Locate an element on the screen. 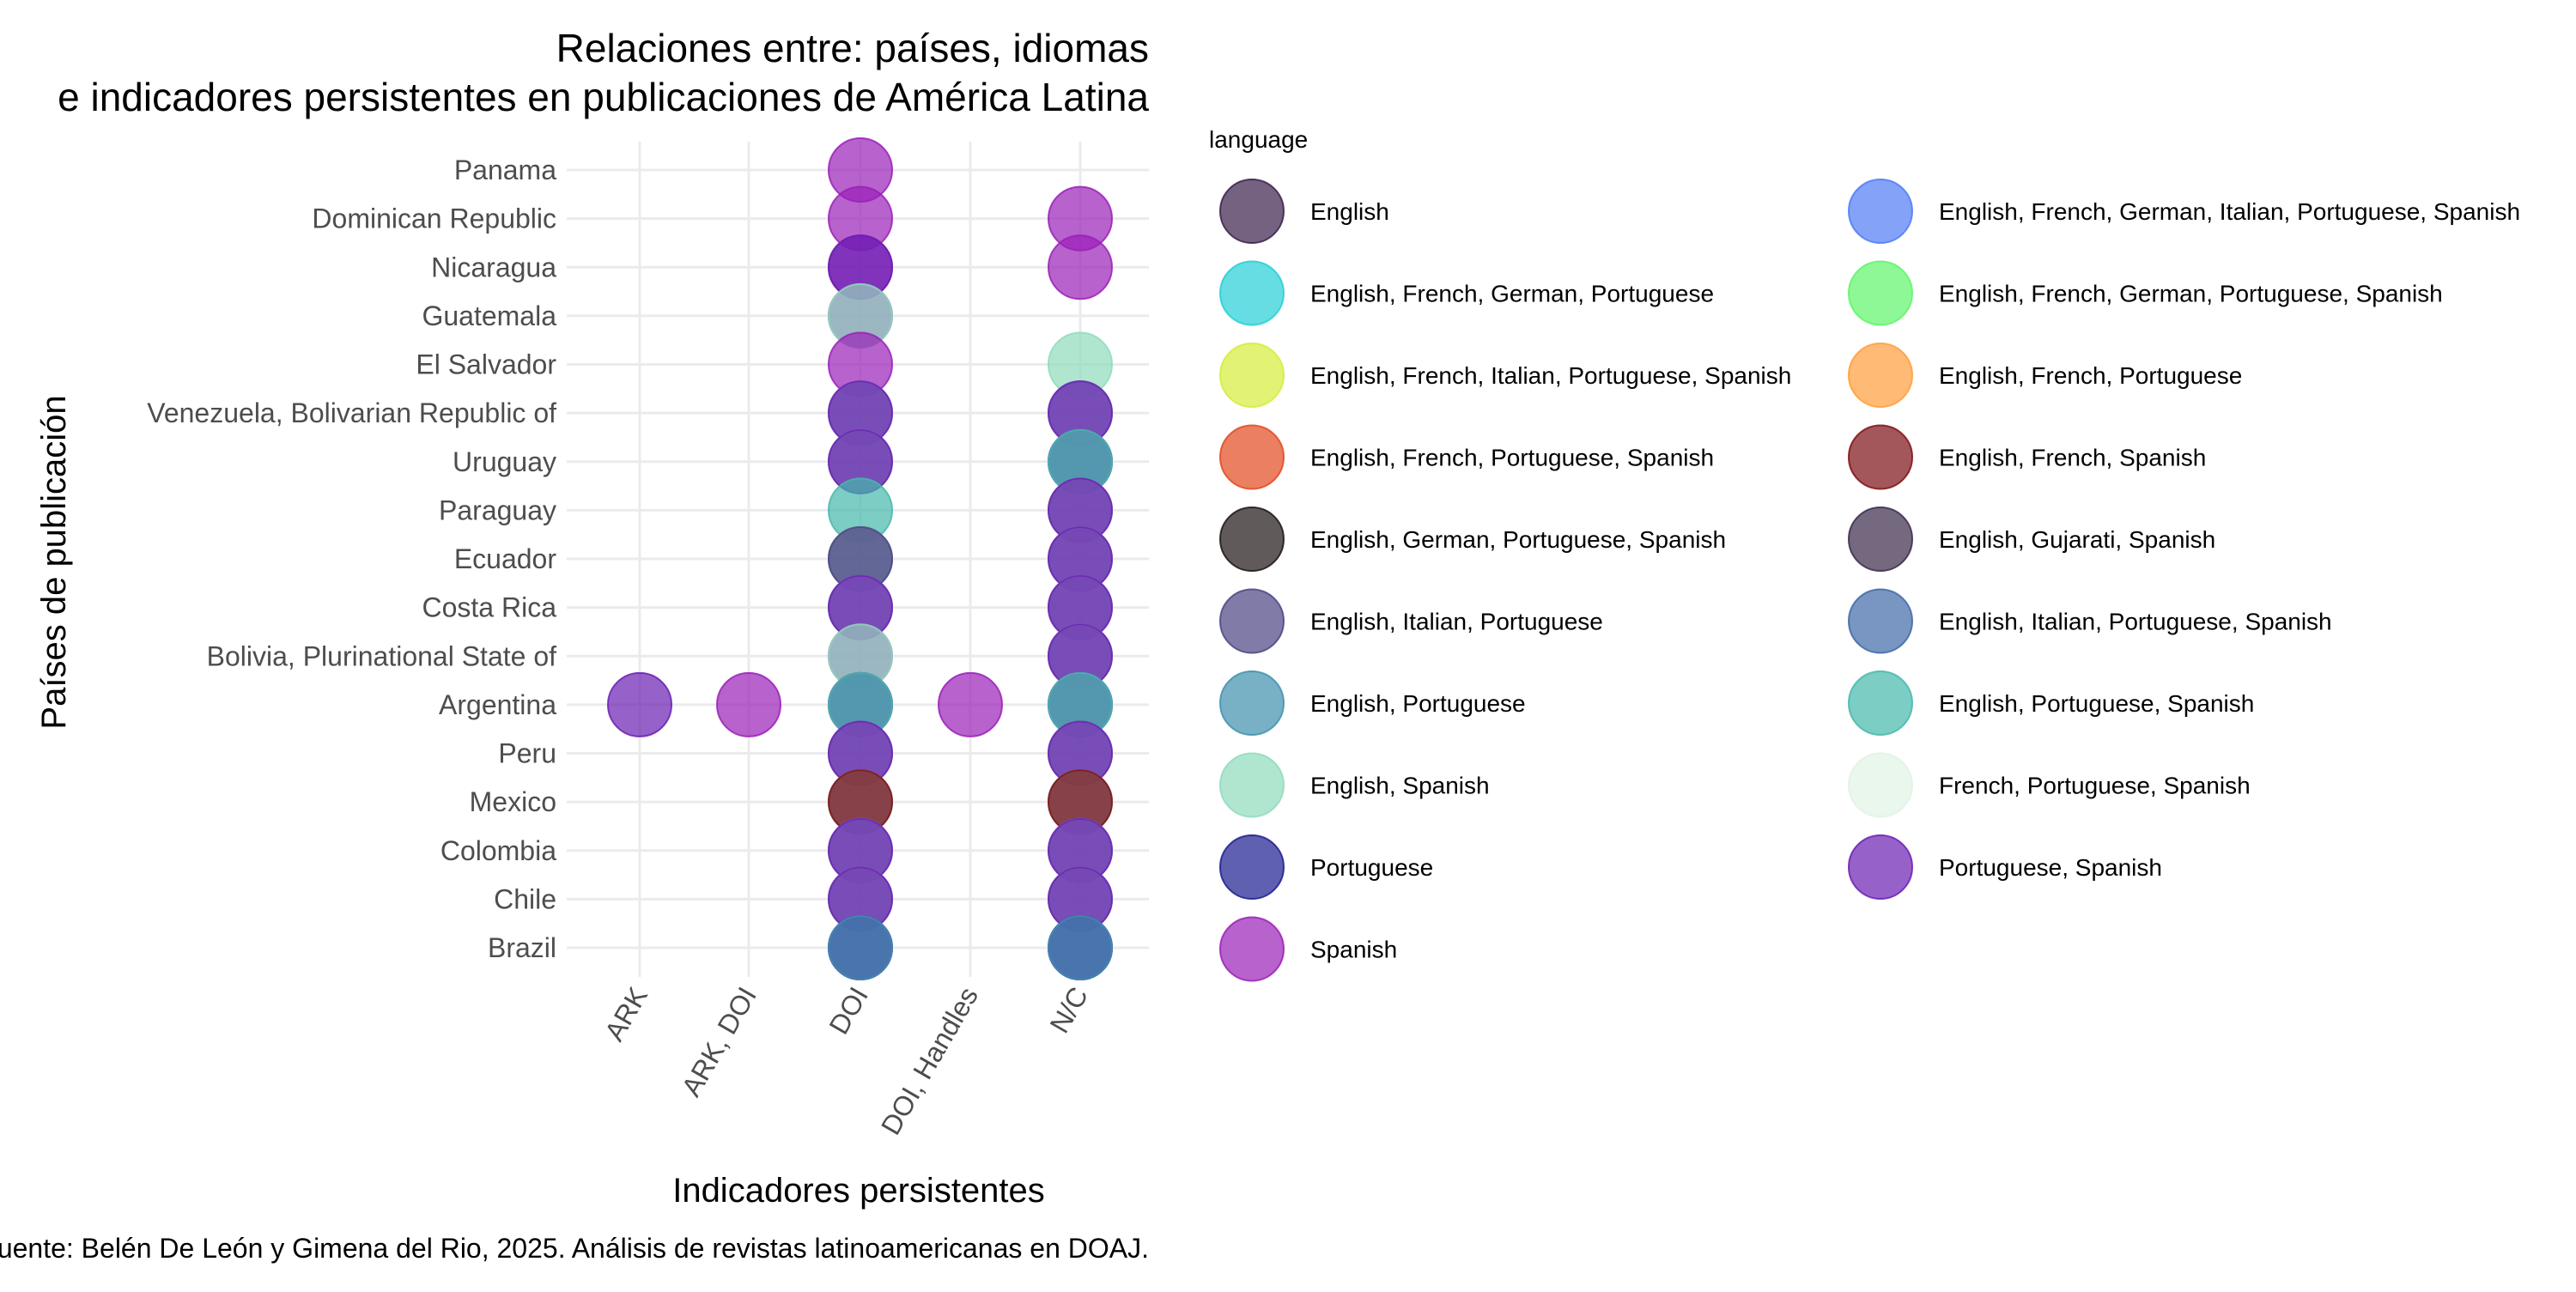  y-tick-label: Nicaragua is located at coordinates (494, 267).